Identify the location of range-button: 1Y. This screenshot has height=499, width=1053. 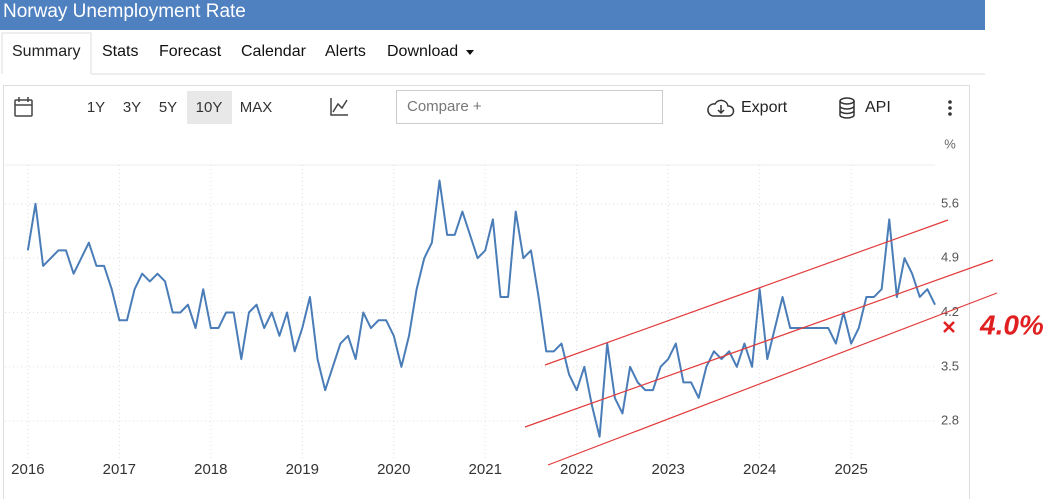
(96, 107).